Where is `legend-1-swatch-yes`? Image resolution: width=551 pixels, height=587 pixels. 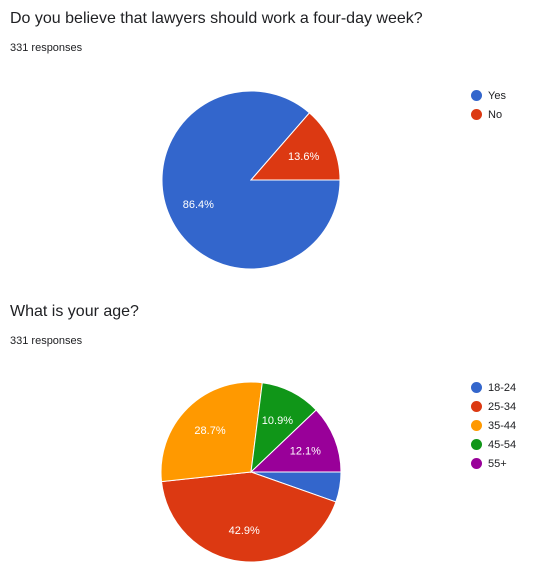 legend-1-swatch-yes is located at coordinates (476, 95).